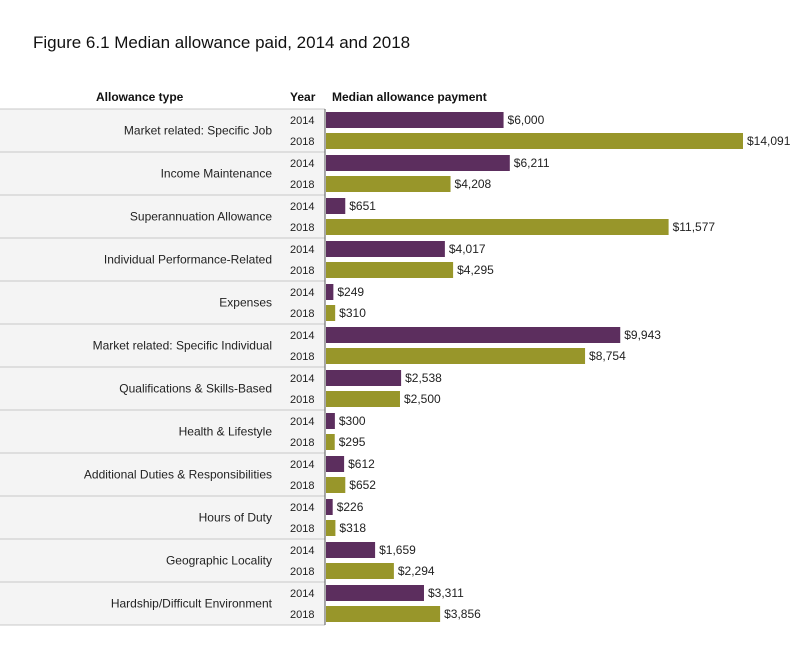 The height and width of the screenshot is (662, 800). What do you see at coordinates (467, 249) in the screenshot?
I see `value-label: $4,017` at bounding box center [467, 249].